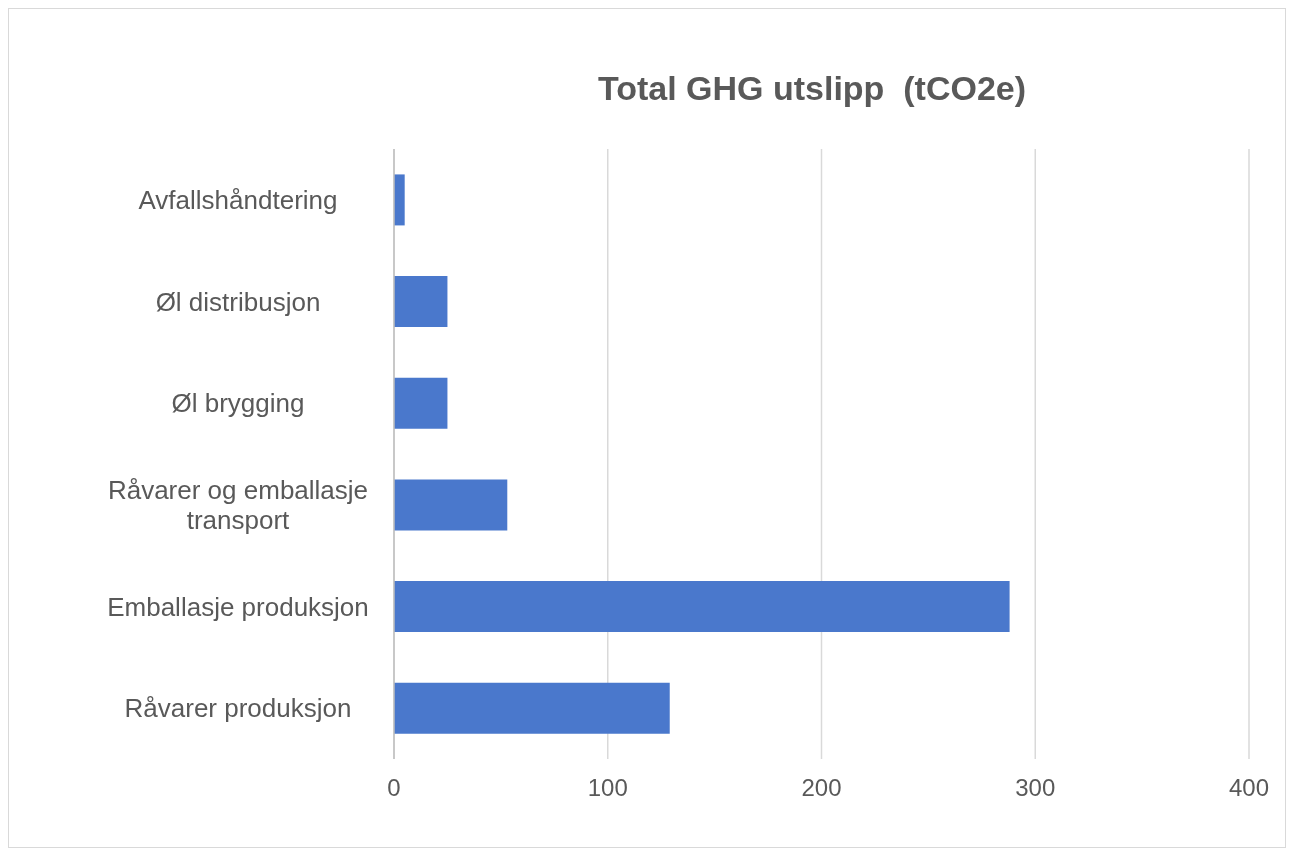 This screenshot has width=1294, height=855. What do you see at coordinates (812, 88) in the screenshot?
I see `chart-title: Total GHG utslipp (tCO2e)` at bounding box center [812, 88].